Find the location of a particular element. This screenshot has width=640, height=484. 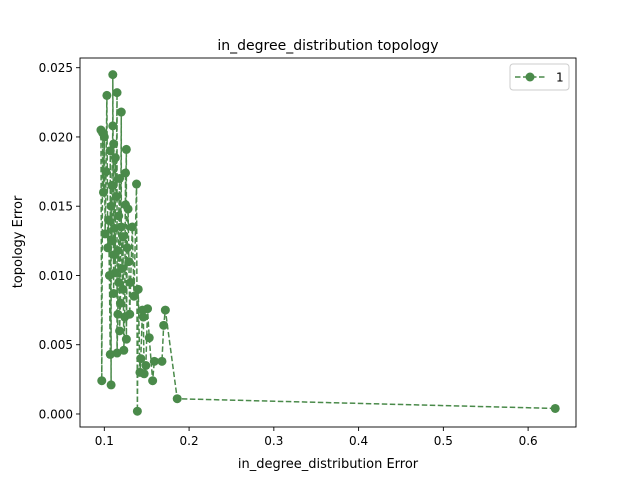

y-tick-label: 0.005 is located at coordinates (56, 345).